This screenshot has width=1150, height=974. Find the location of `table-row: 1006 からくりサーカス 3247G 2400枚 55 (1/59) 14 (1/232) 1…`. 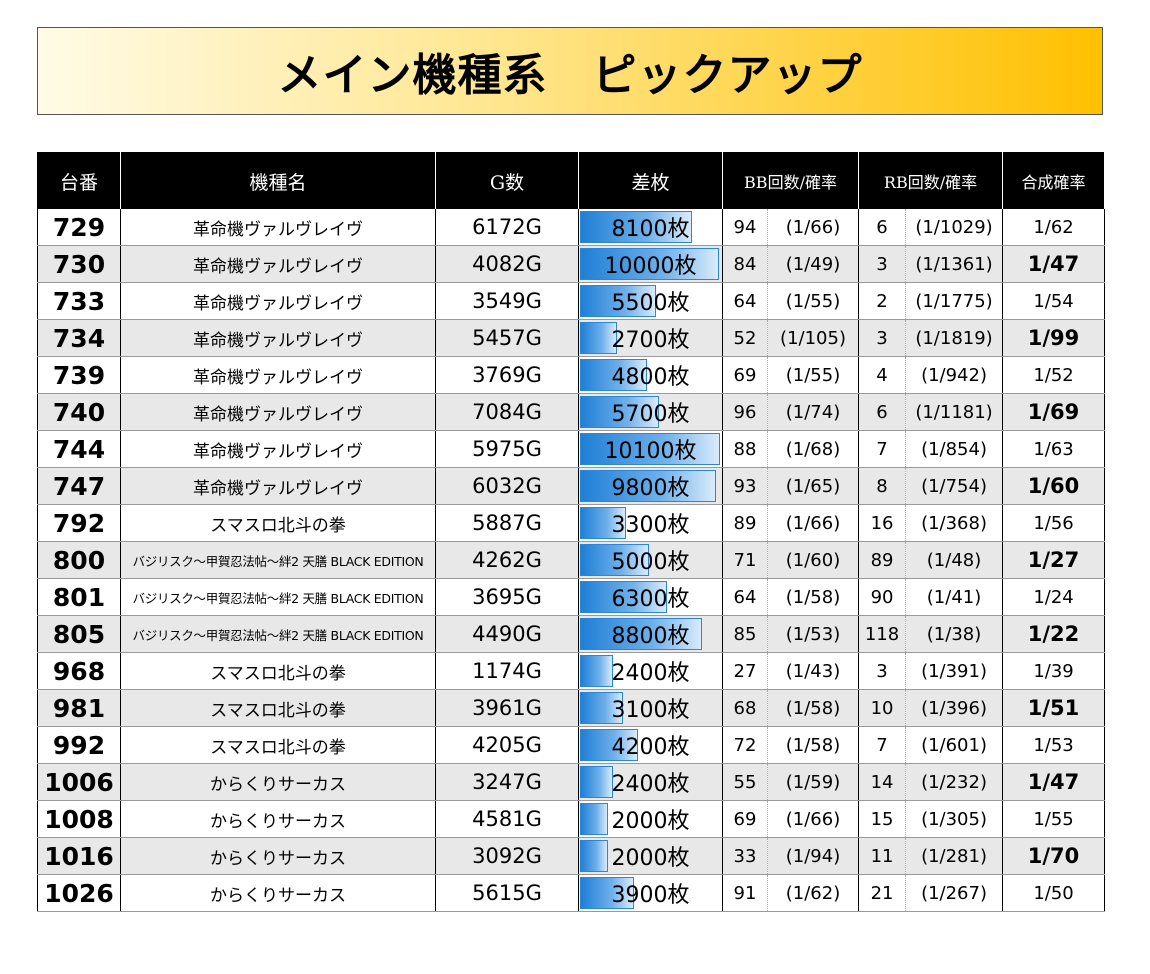

table-row: 1006 からくりサーカス 3247G 2400枚 55 (1/59) 14 (1/232) 1… is located at coordinates (571, 782).